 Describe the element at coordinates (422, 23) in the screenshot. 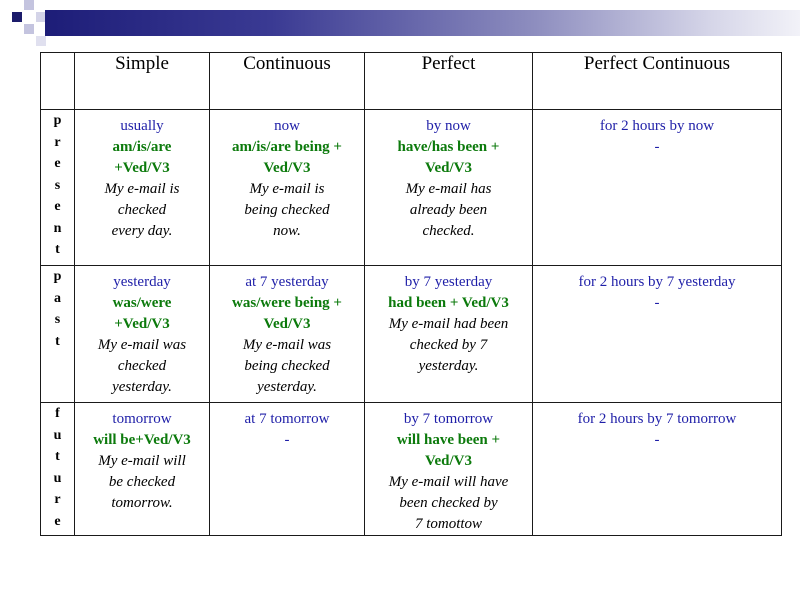

I see `header-gradient-bar` at that location.